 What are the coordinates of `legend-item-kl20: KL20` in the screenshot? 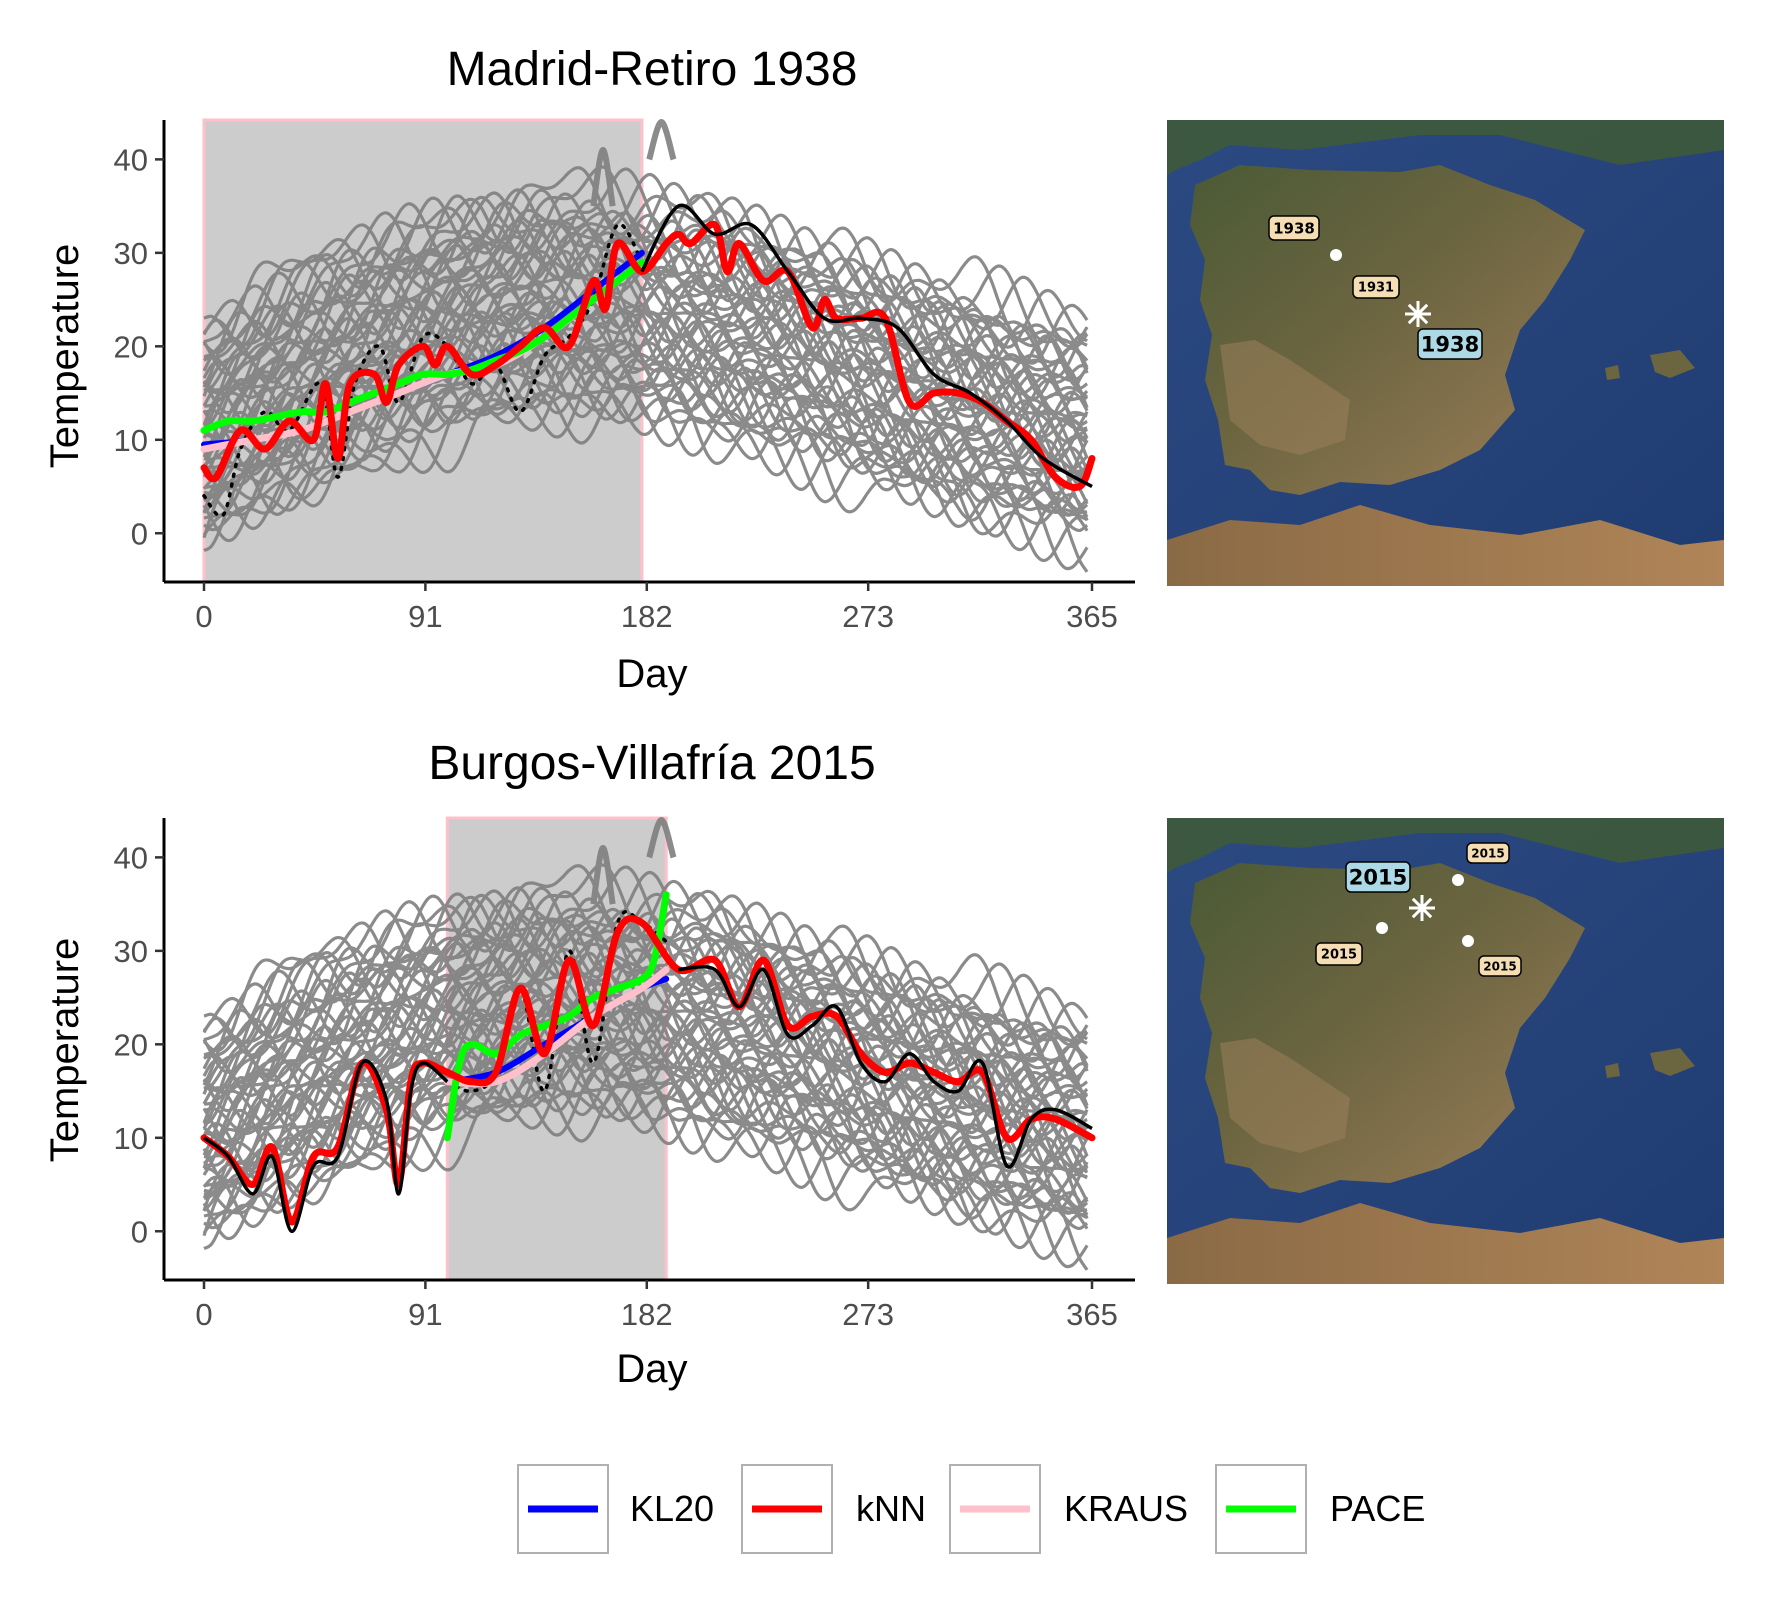 It's located at (615, 1509).